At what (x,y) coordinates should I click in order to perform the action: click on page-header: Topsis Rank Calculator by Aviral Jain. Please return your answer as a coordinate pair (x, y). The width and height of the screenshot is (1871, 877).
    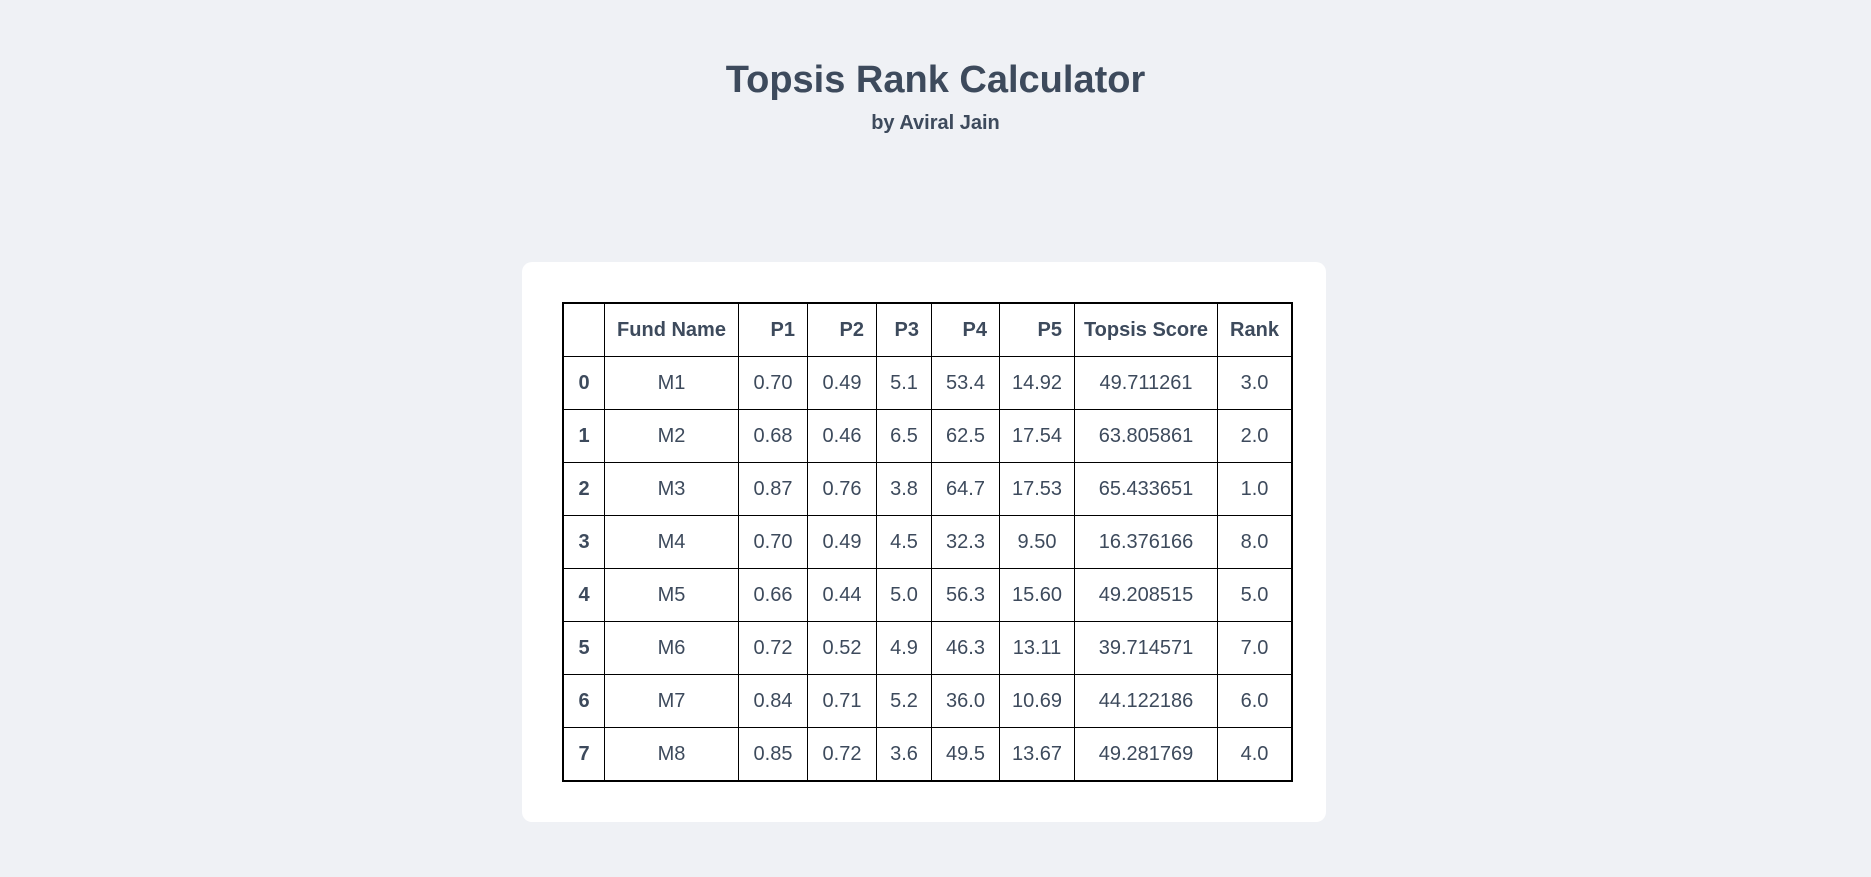
    Looking at the image, I should click on (935, 96).